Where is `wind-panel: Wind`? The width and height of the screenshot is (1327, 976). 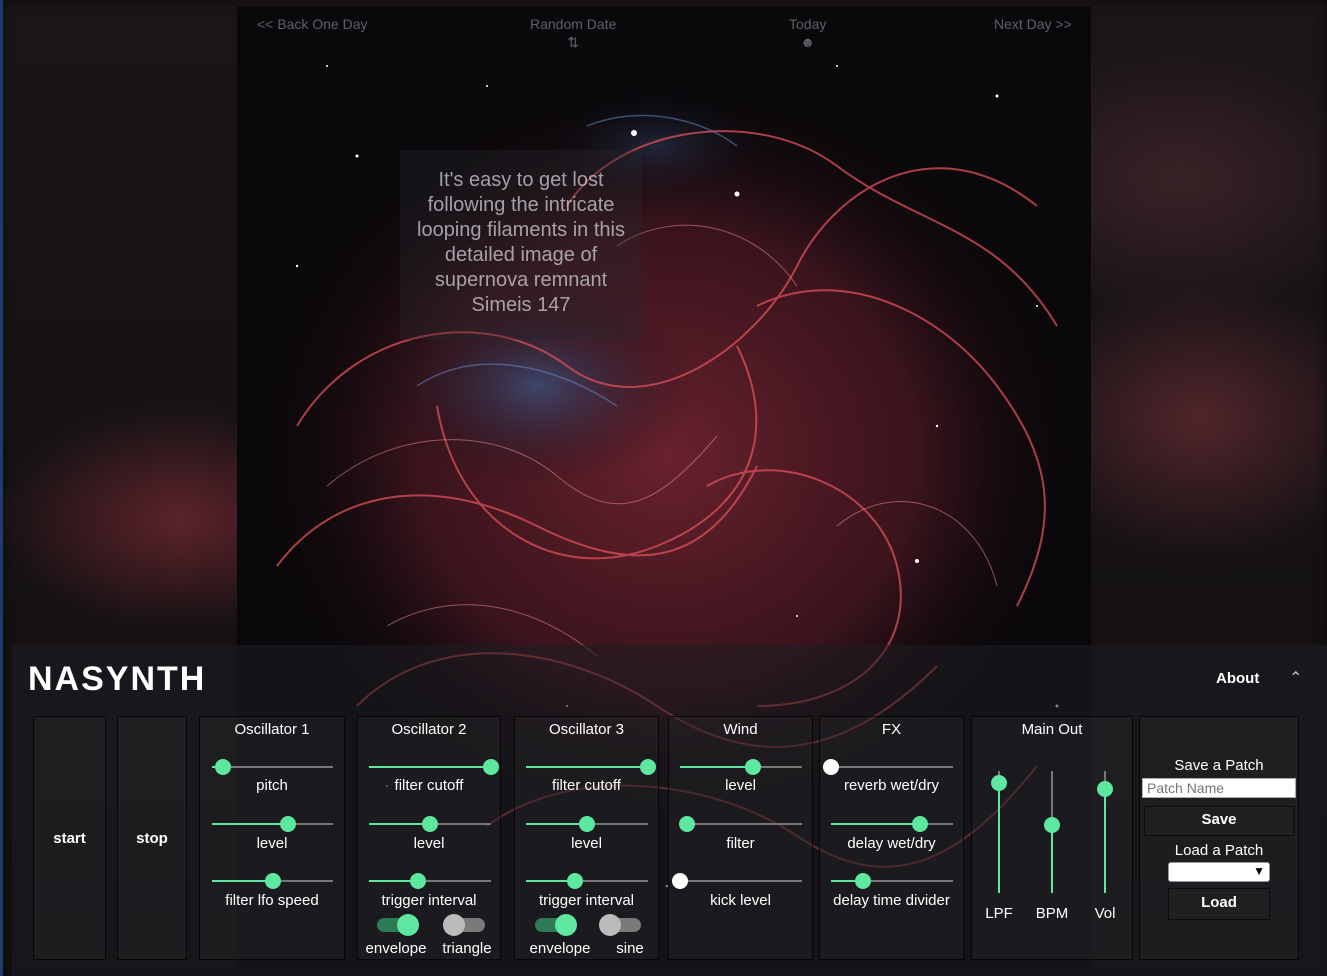
wind-panel: Wind is located at coordinates (740, 838).